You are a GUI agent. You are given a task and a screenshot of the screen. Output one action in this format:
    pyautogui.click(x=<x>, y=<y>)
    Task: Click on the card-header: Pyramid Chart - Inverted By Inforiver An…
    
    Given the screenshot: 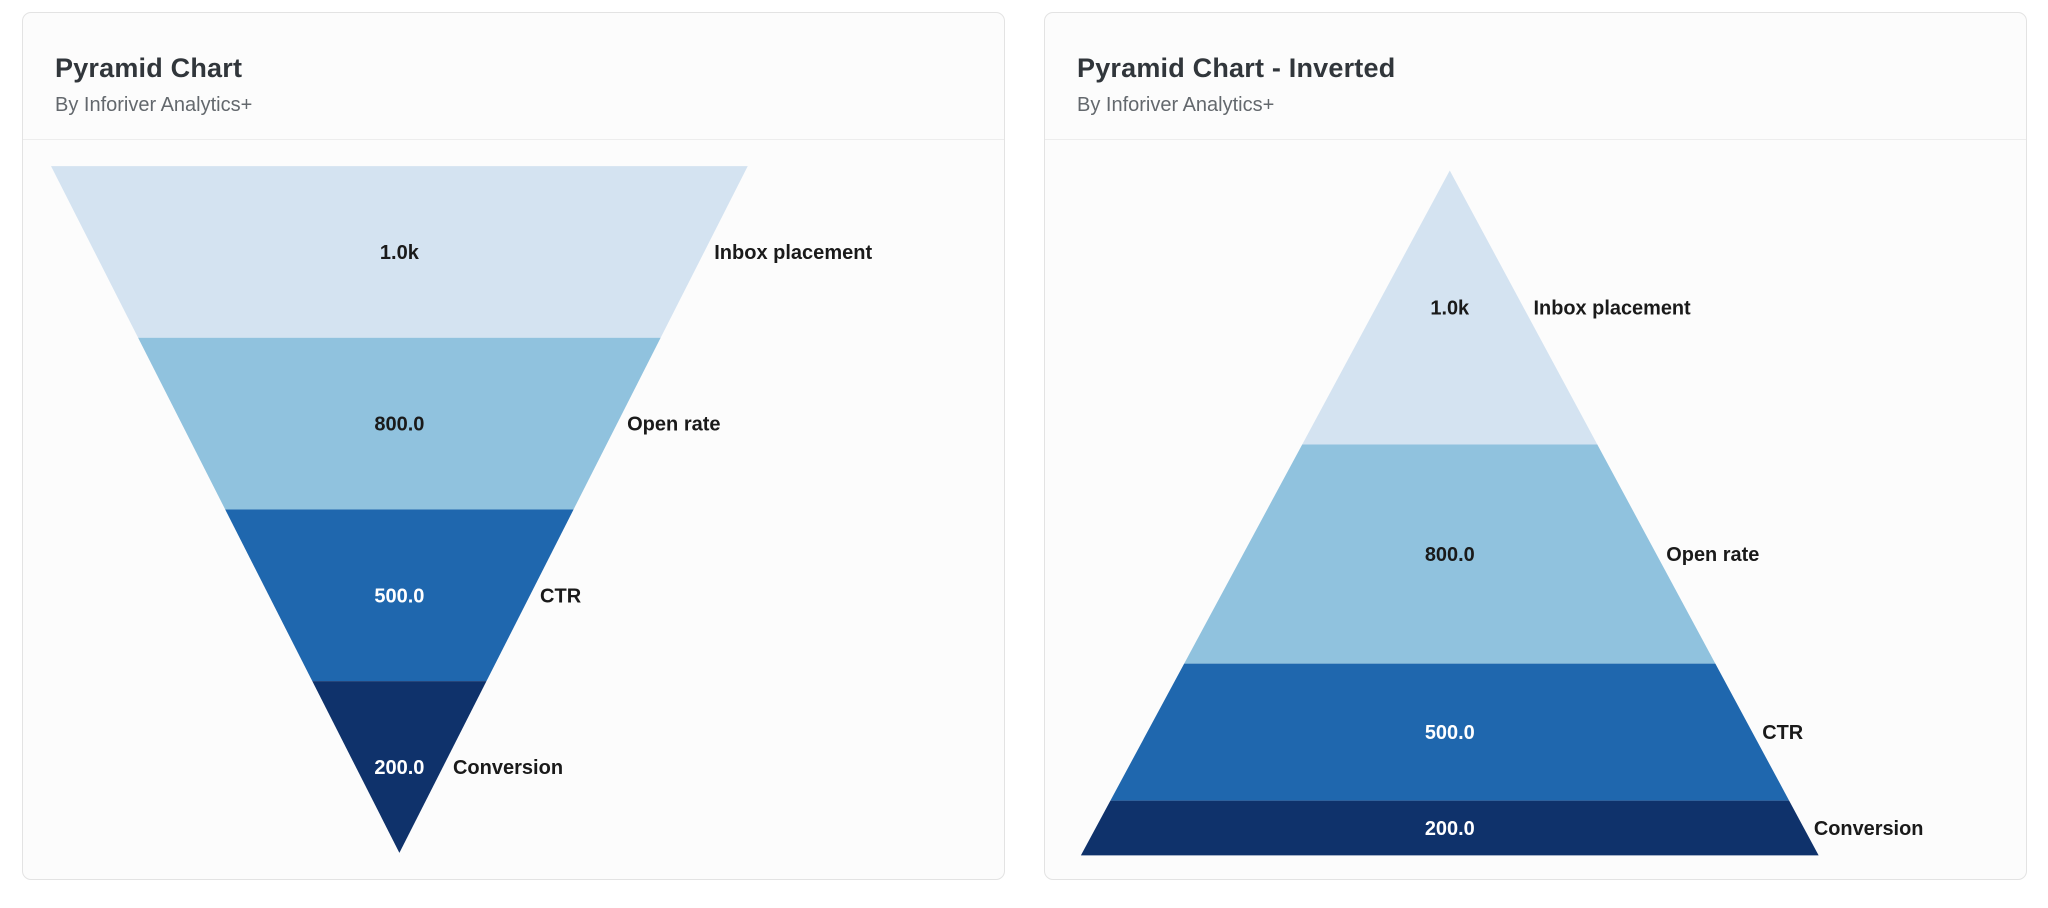 What is the action you would take?
    pyautogui.click(x=1535, y=77)
    